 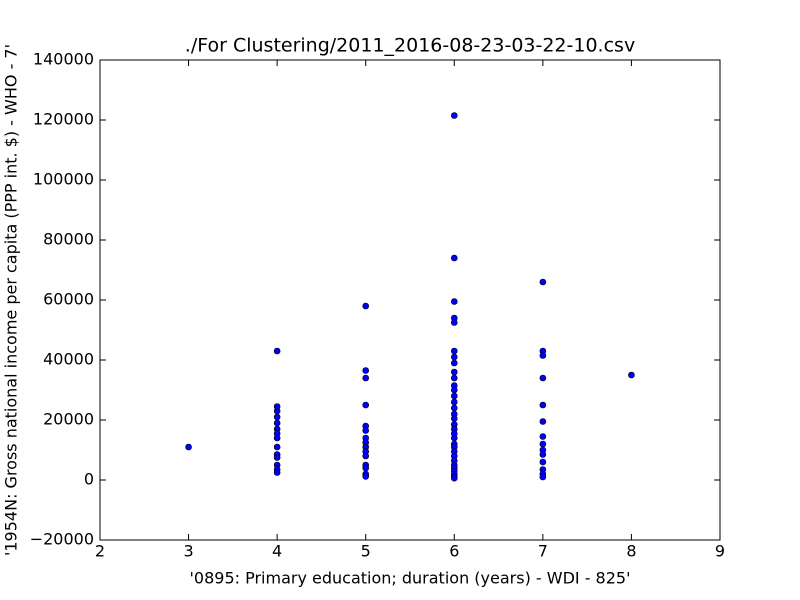 I want to click on y-tick-label: 100000, so click(x=63, y=179).